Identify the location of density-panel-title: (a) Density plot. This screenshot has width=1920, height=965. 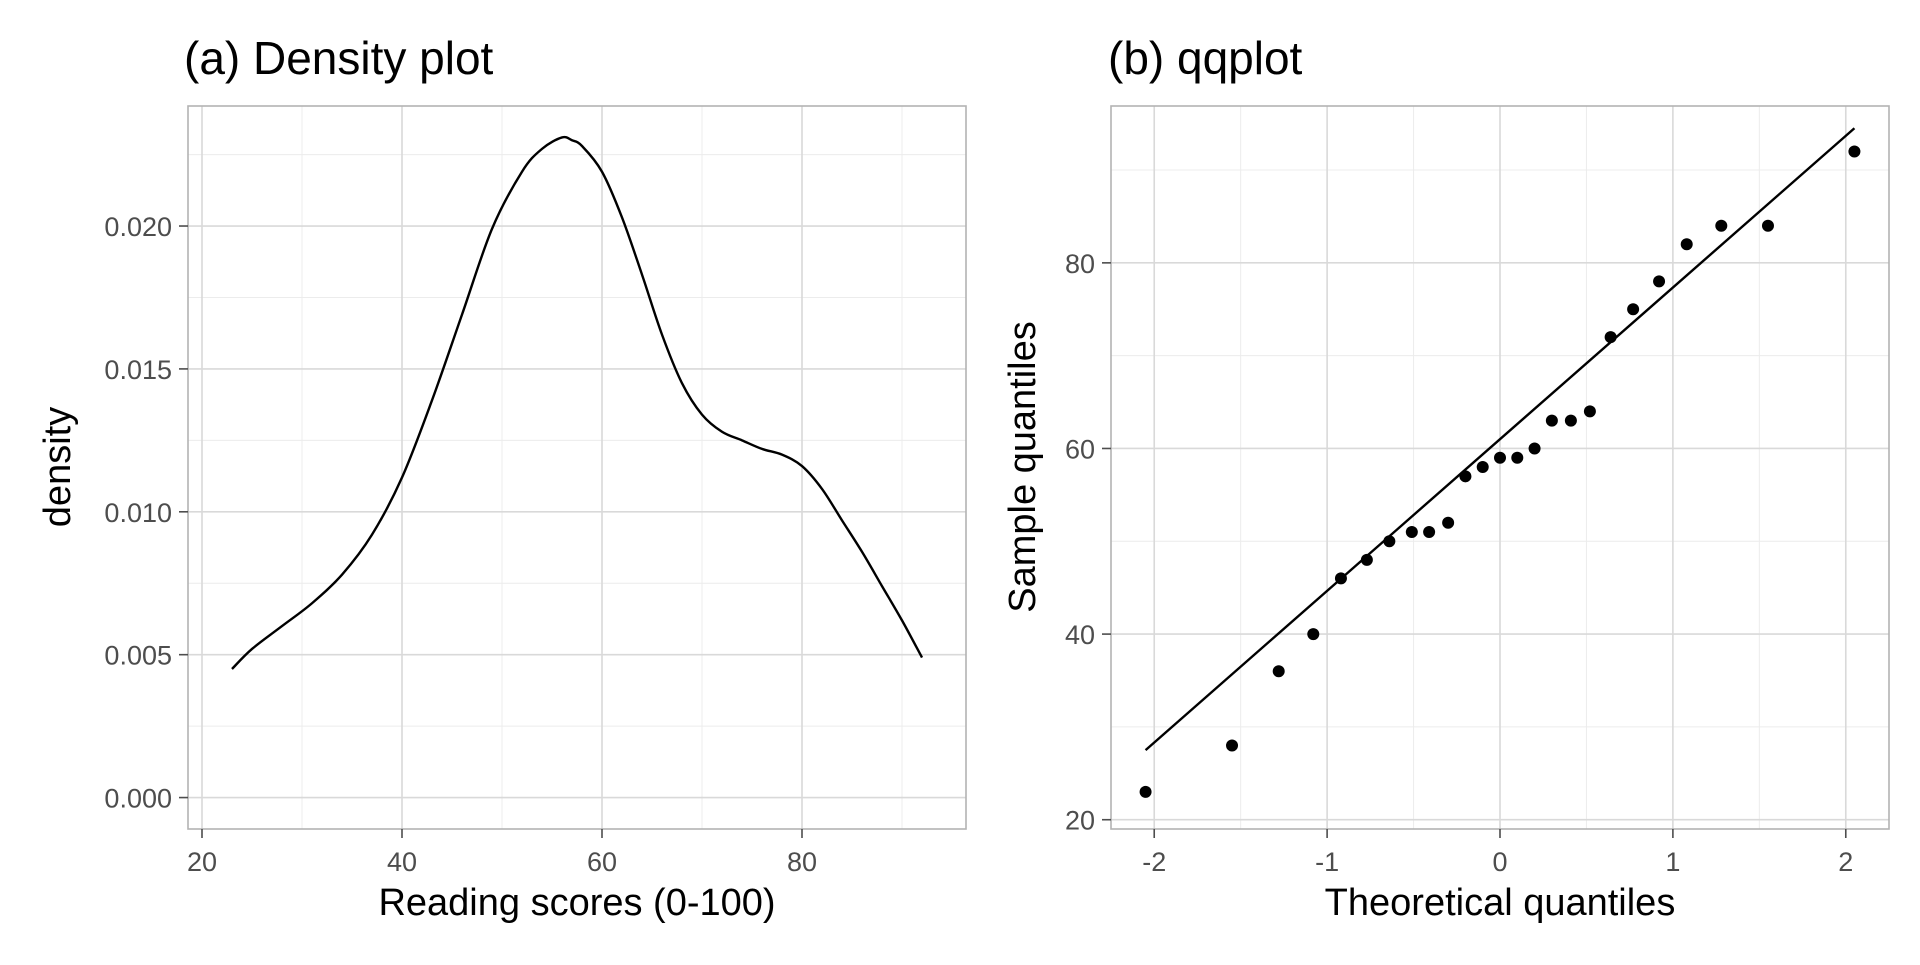
(339, 58).